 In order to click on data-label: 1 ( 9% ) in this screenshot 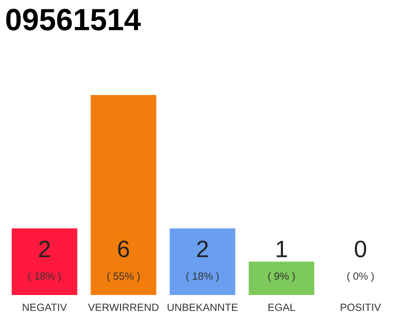, I will do `click(281, 261)`.